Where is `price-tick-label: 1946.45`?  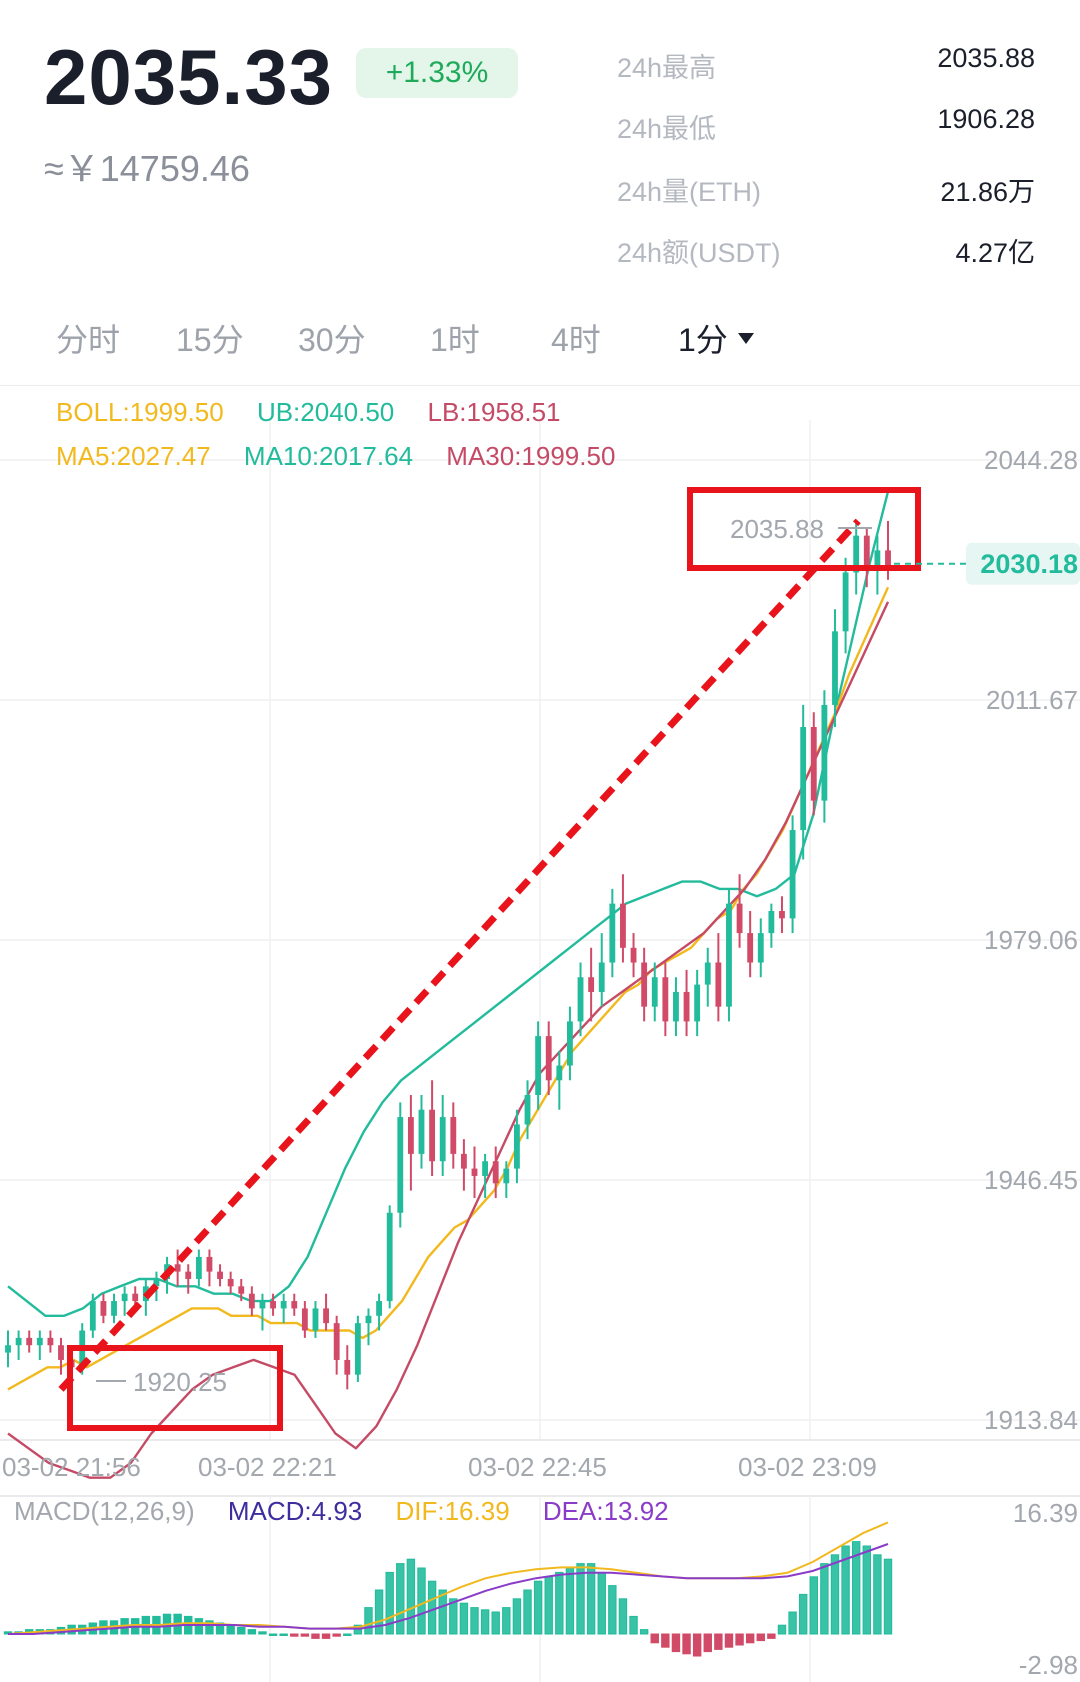 price-tick-label: 1946.45 is located at coordinates (1031, 1180).